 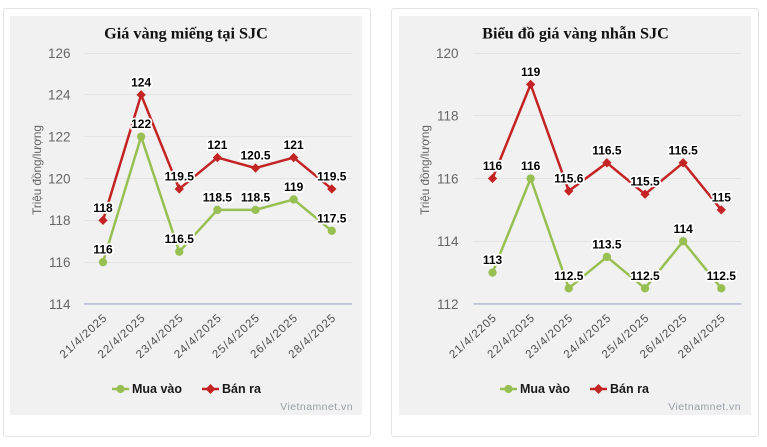 What do you see at coordinates (569, 179) in the screenshot?
I see `svg-text: 115.6` at bounding box center [569, 179].